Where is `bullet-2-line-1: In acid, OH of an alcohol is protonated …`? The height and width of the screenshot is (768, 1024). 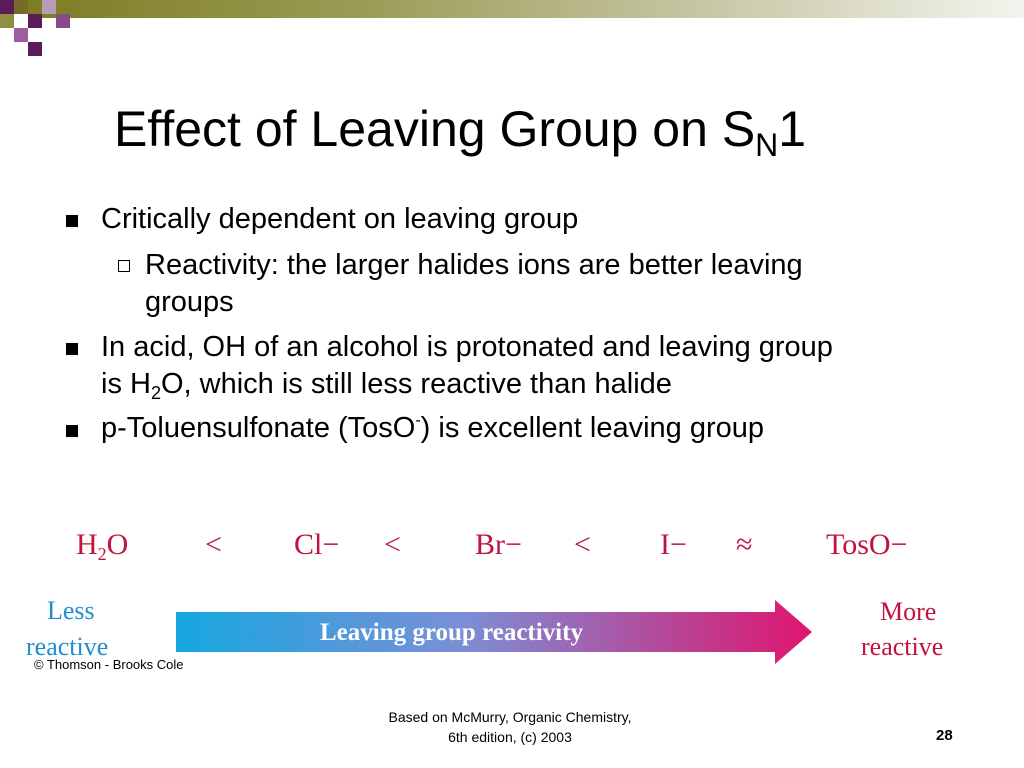 bullet-2-line-1: In acid, OH of an alcohol is protonated … is located at coordinates (467, 347).